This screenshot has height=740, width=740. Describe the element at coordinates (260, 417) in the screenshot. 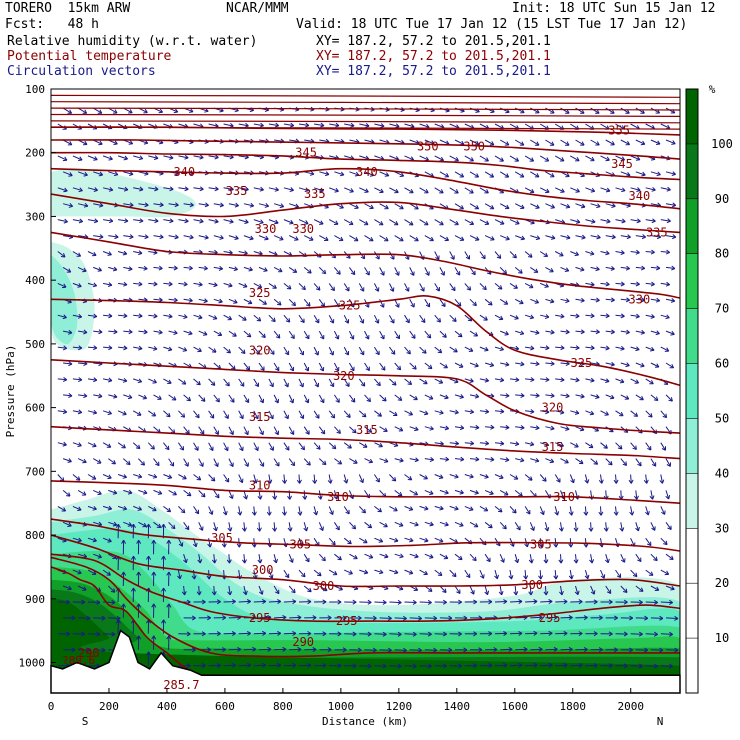

I see `theta-label: 315` at that location.